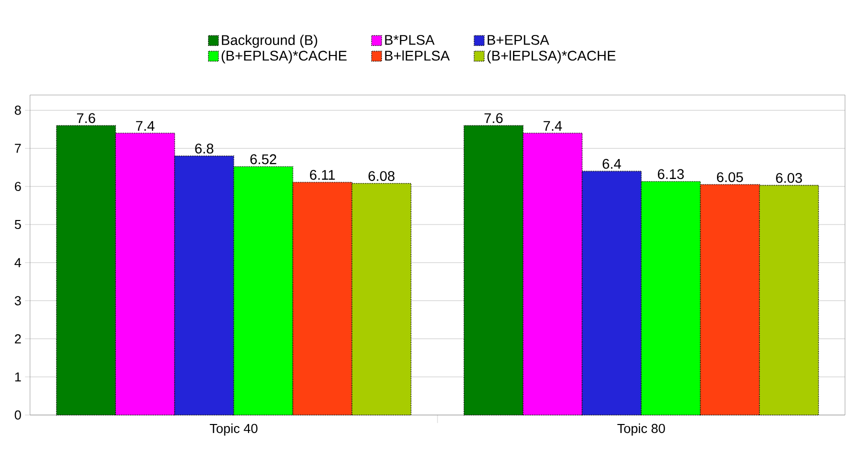 The height and width of the screenshot is (457, 851). Describe the element at coordinates (234, 430) in the screenshot. I see `x-tick-label: Topic 40` at that location.